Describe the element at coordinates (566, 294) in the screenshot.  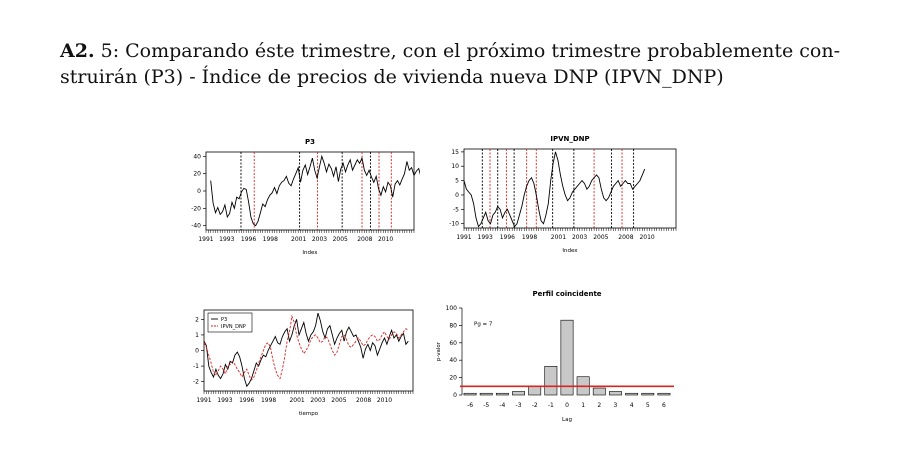
I see `chart-title: Perfil coincidente` at that location.